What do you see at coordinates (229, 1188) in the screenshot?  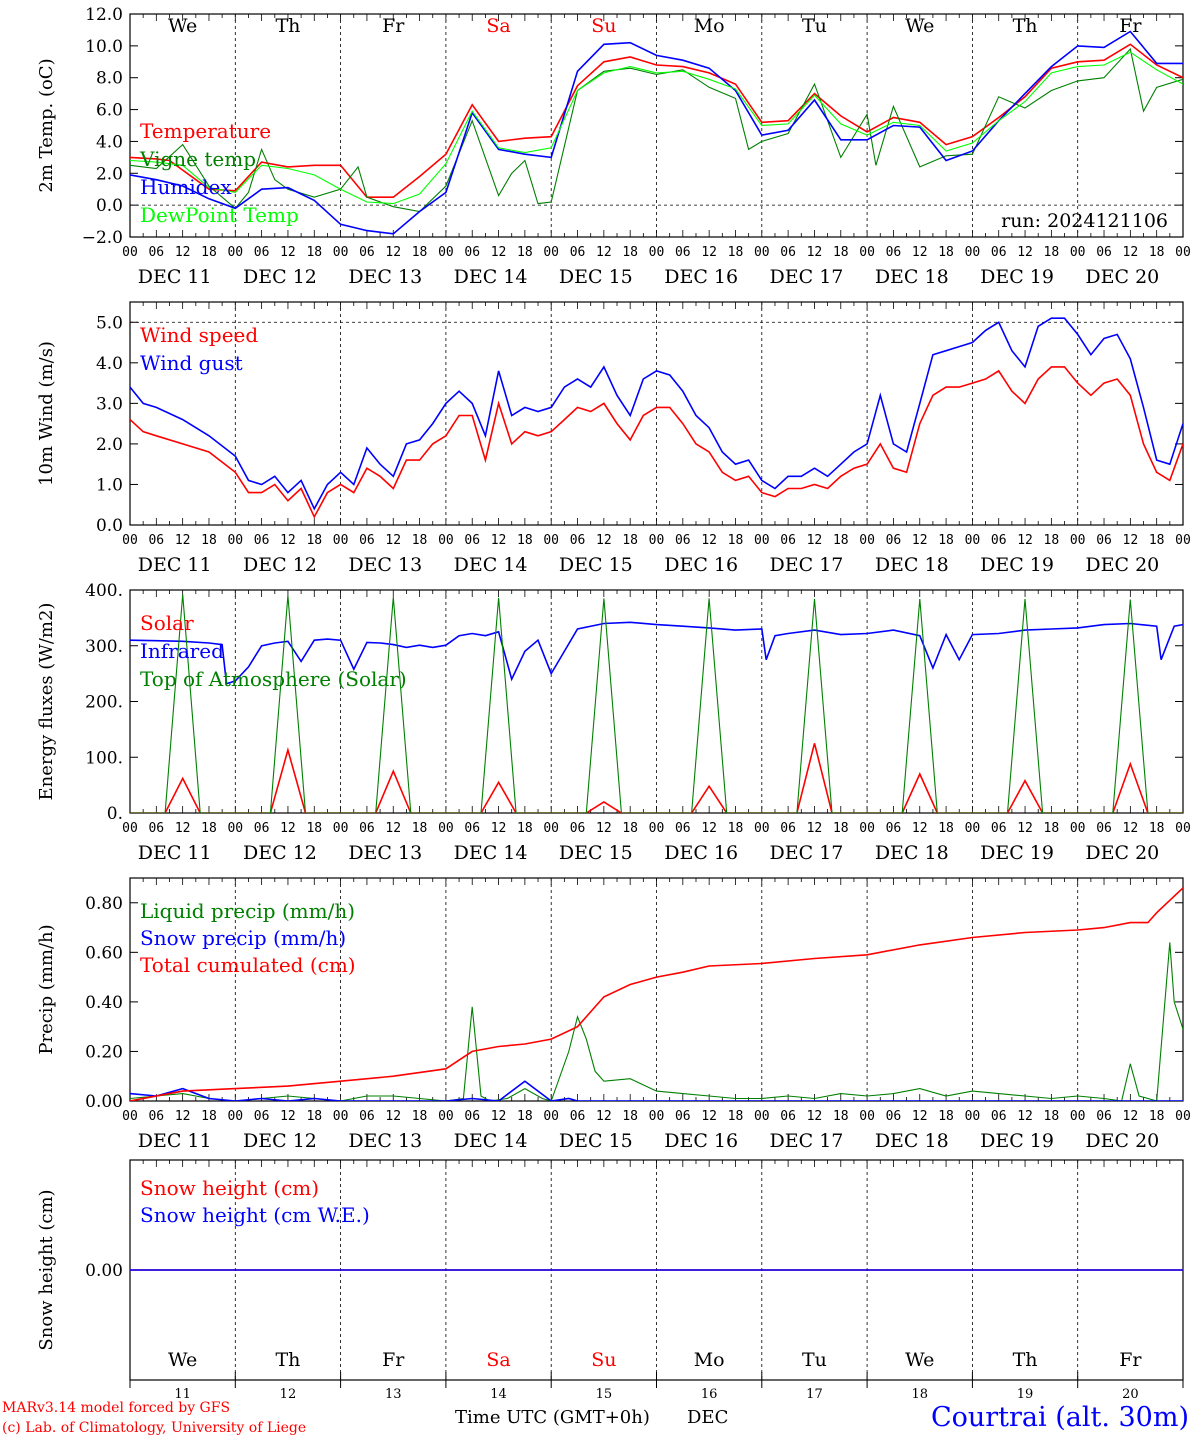 I see `legend-entry: Snow height (cm)` at bounding box center [229, 1188].